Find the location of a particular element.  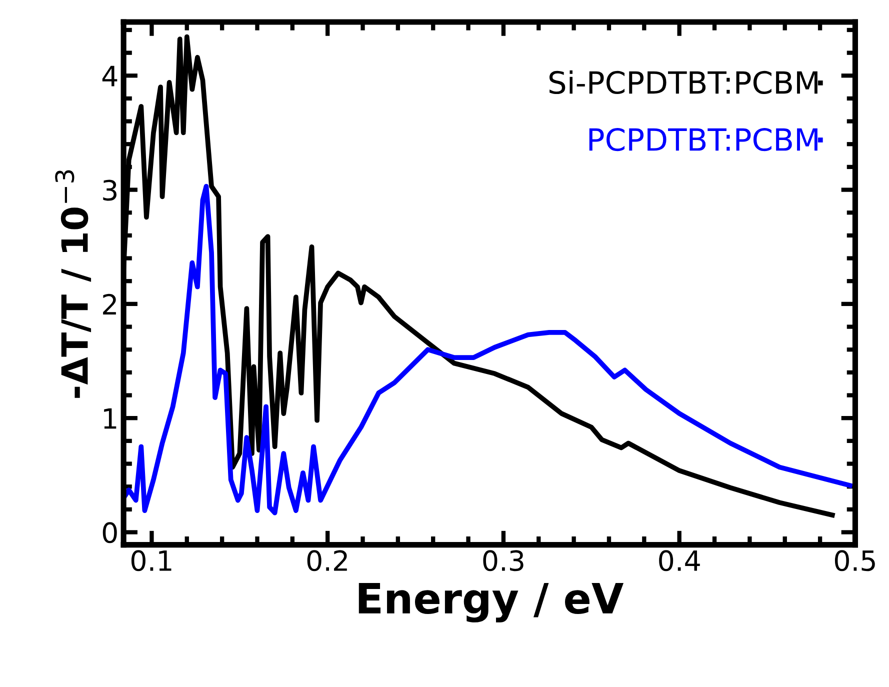

y-tick-label: 3 is located at coordinates (109, 190).